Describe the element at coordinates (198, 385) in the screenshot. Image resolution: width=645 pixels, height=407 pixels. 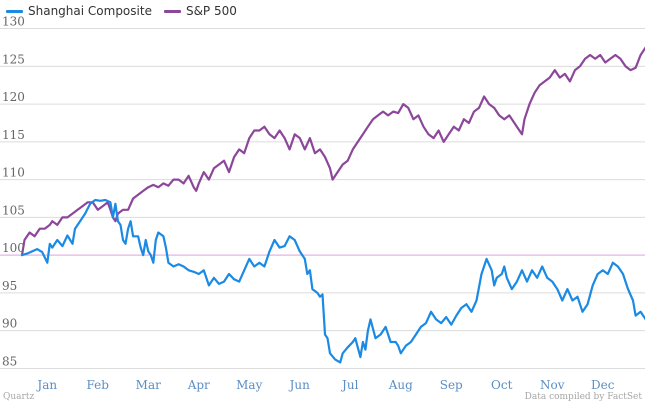
I see `x-tick-label: Apr` at that location.